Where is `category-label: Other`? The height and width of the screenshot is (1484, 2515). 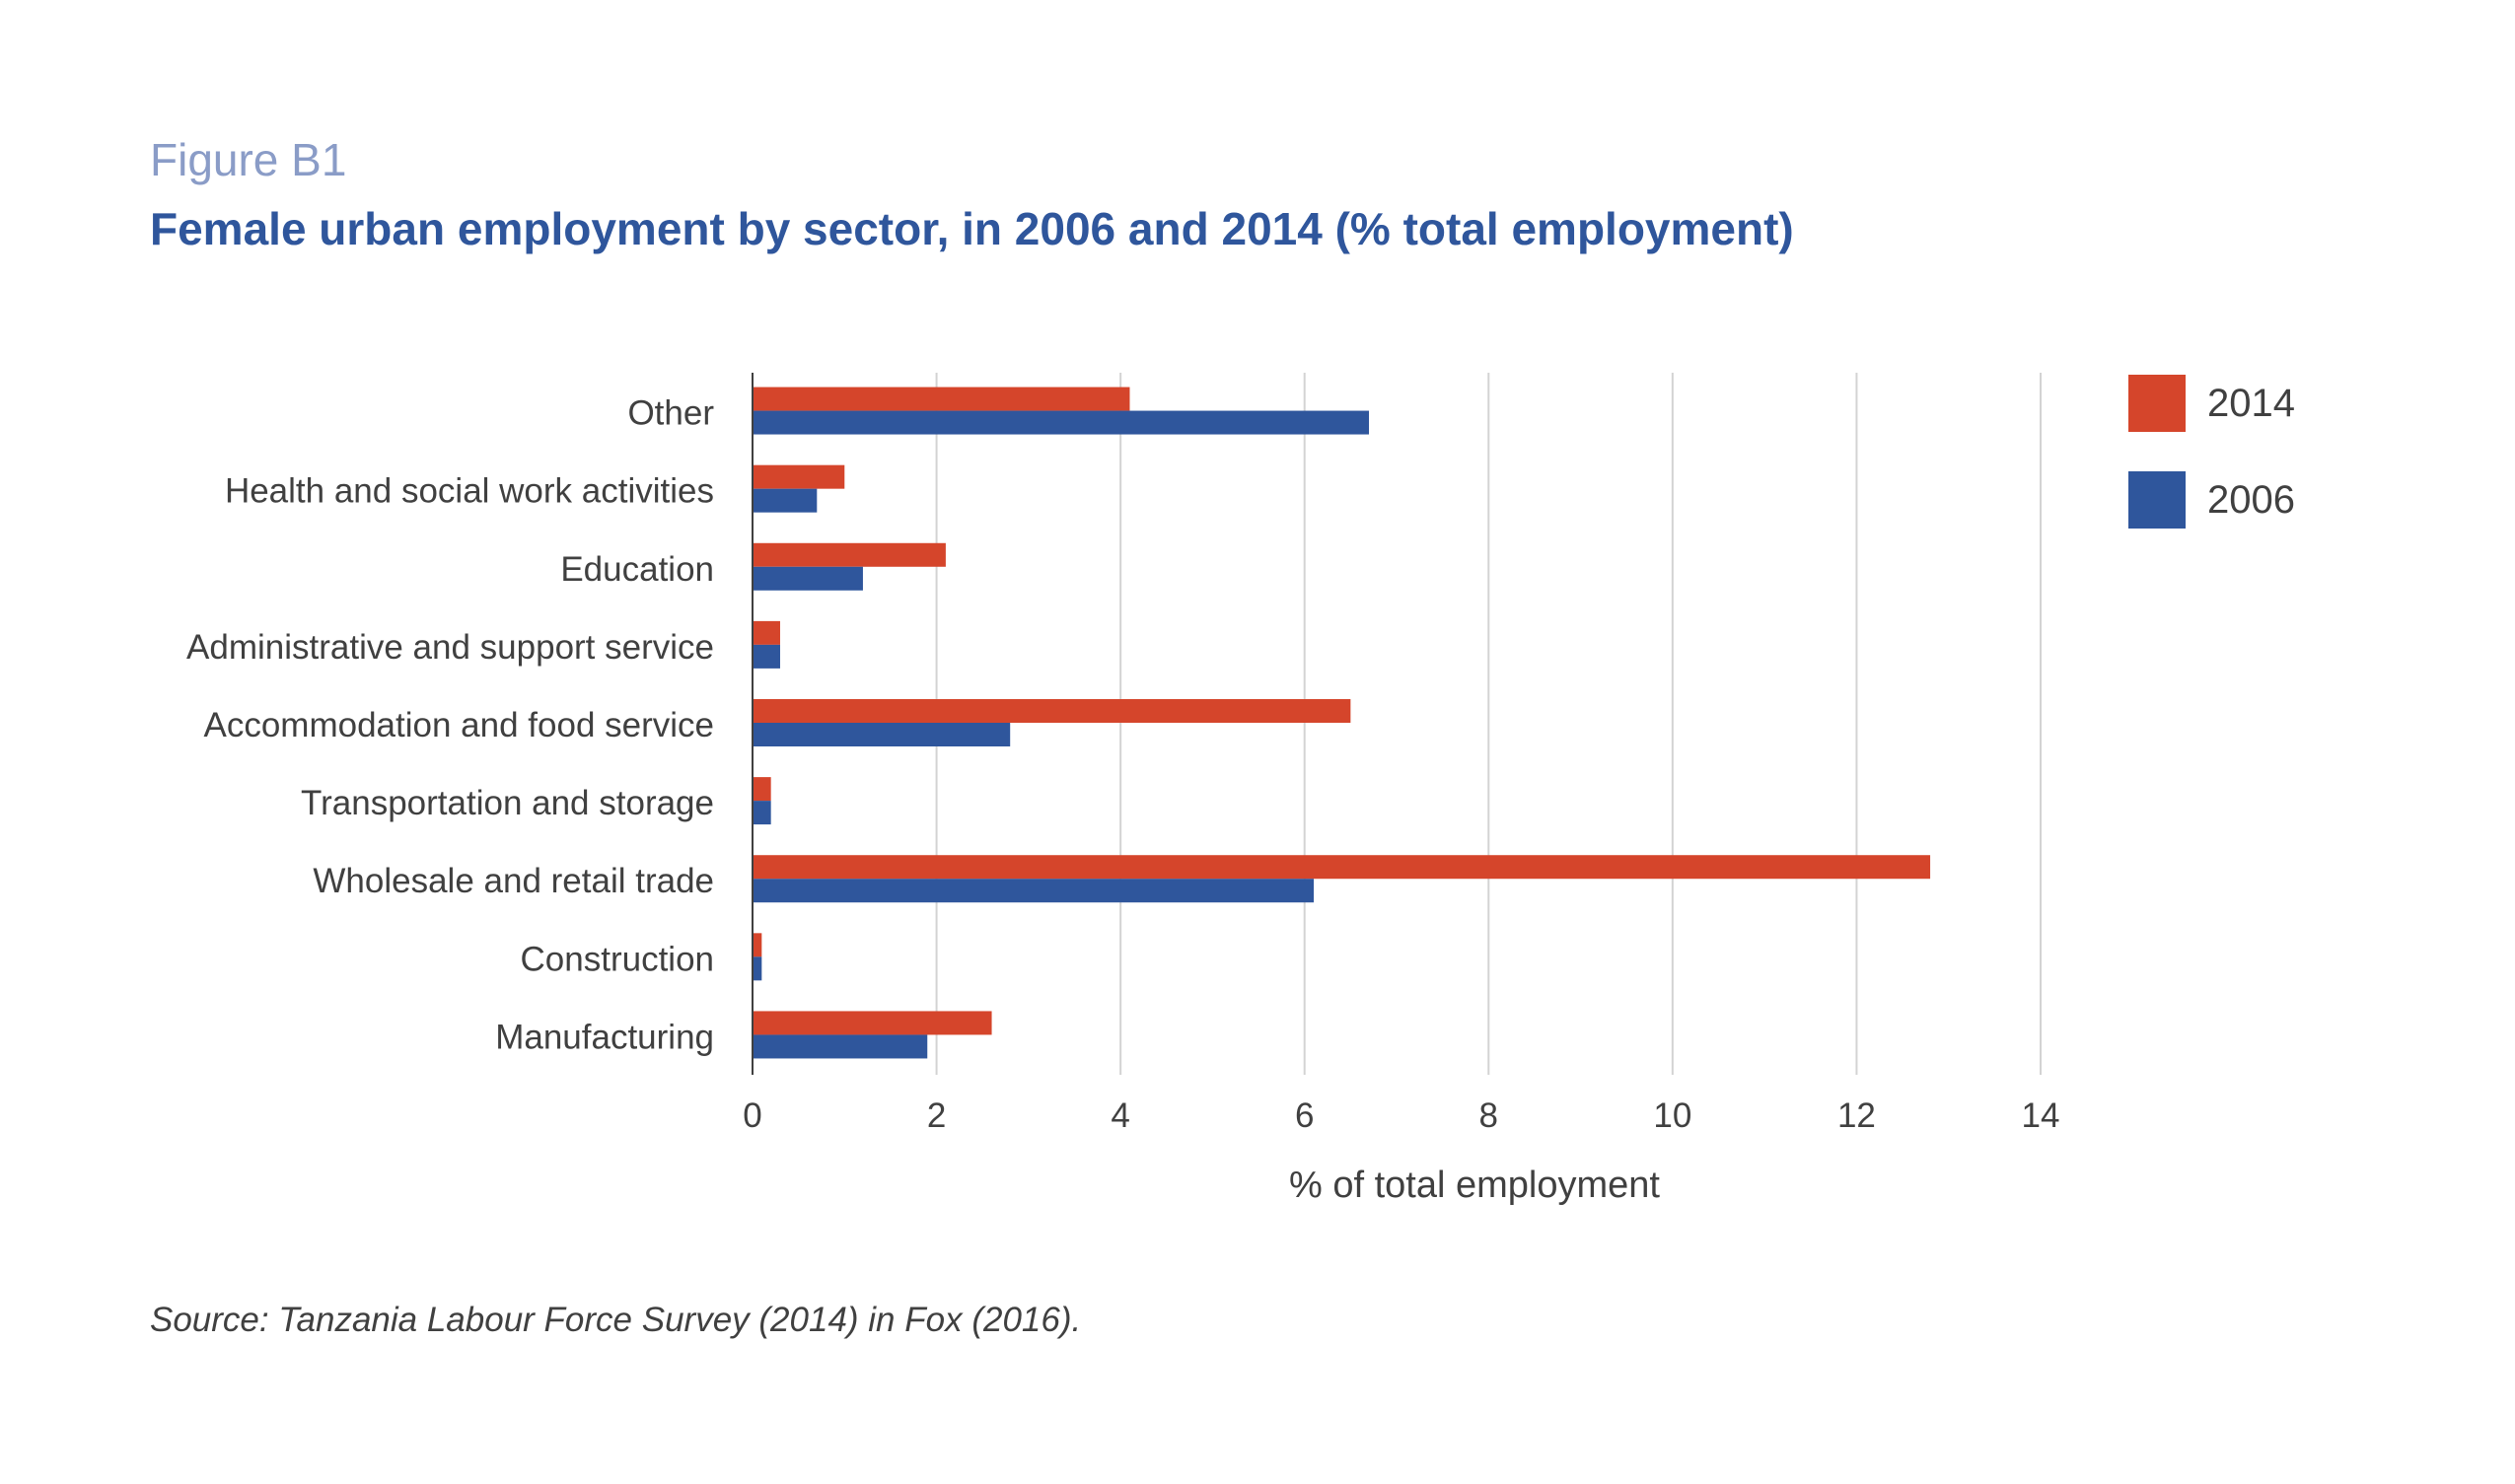
category-label: Other is located at coordinates (671, 413).